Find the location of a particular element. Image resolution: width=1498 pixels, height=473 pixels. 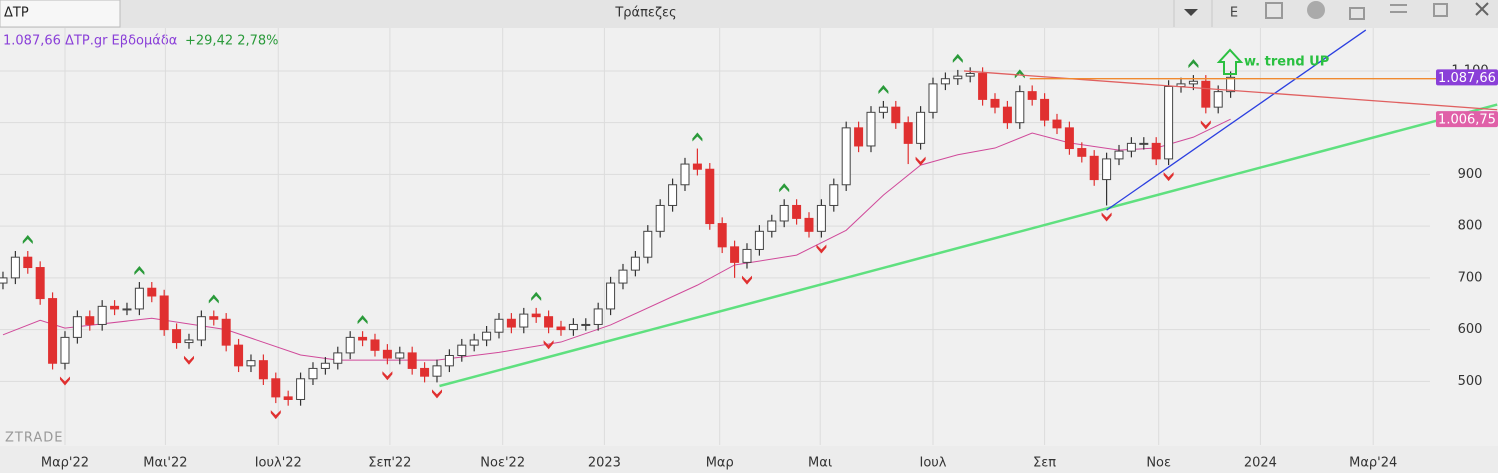

x-tick-label: 2023 is located at coordinates (604, 463).